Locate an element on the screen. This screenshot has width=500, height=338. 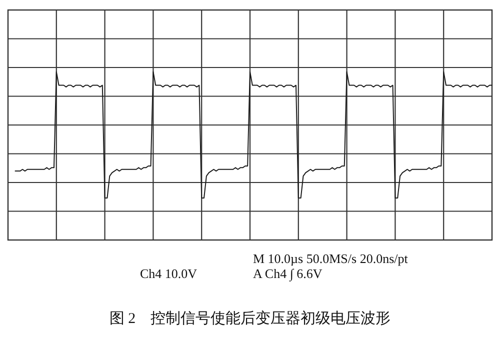
text: M 10.0µs 50.0MS/s 20.0ns/pt is located at coordinates (330, 258).